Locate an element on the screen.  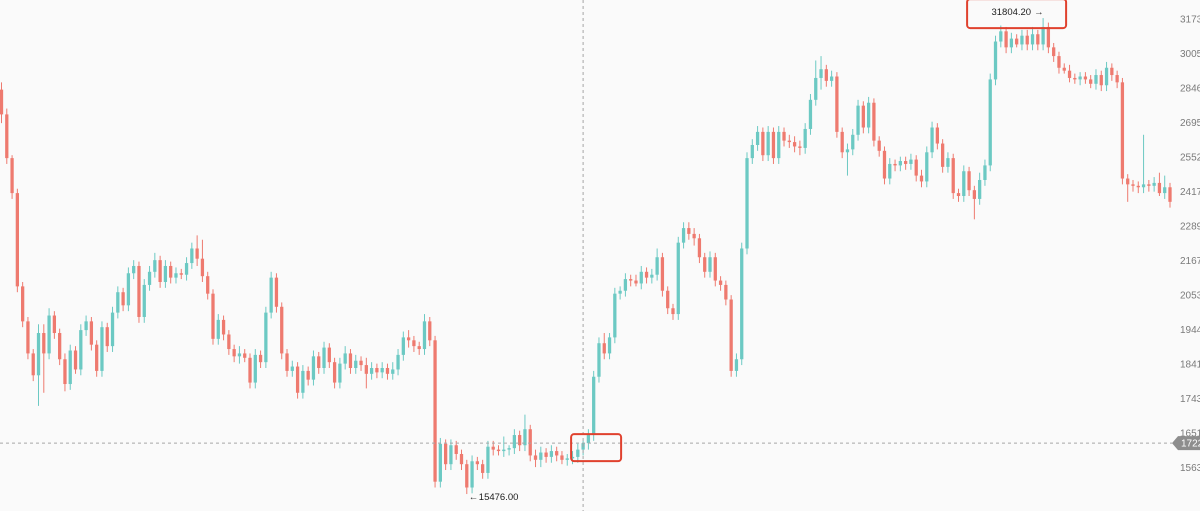
left-arrow-icon: ← is located at coordinates (474, 497).